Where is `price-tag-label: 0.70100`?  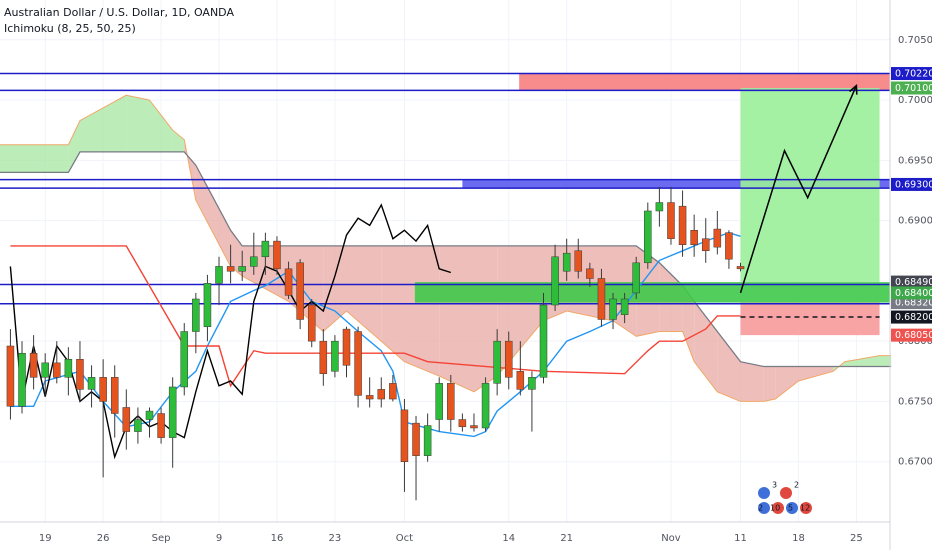
price-tag-label: 0.70100 is located at coordinates (913, 88).